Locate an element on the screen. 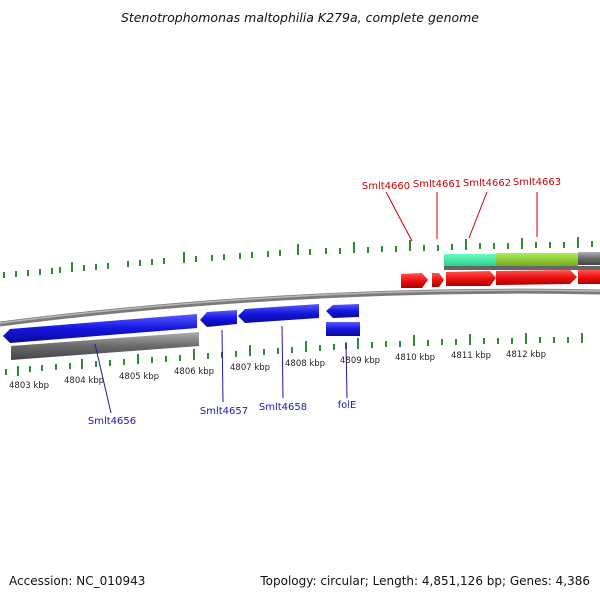  gene-grey-upper-strip is located at coordinates (522, 268).